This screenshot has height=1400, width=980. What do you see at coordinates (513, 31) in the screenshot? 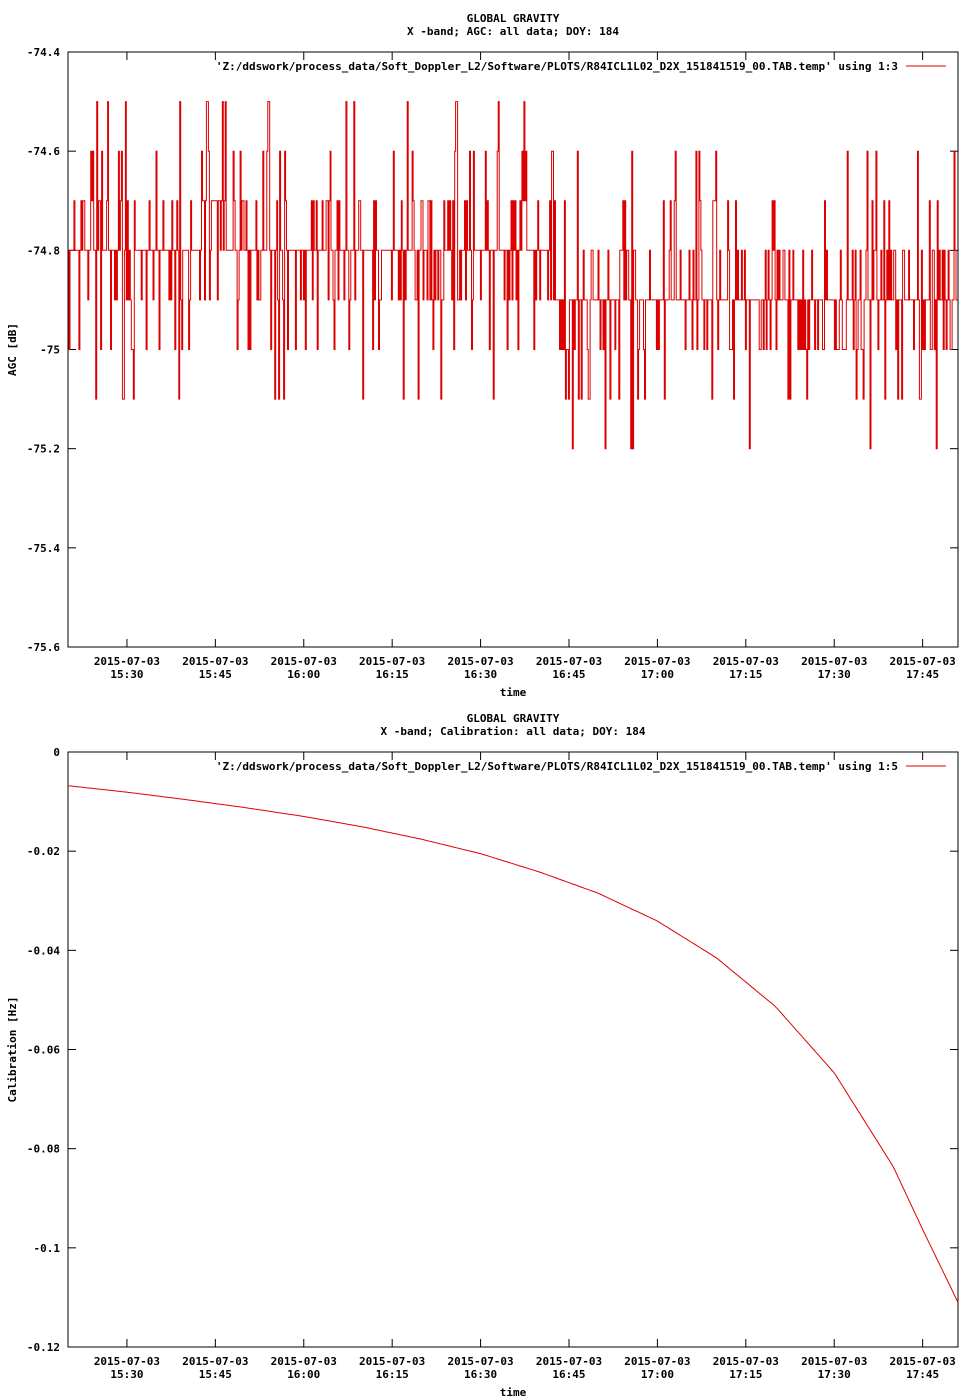
I see `chart-subtitle: X -band; AGC: all data; DOY: 184` at bounding box center [513, 31].